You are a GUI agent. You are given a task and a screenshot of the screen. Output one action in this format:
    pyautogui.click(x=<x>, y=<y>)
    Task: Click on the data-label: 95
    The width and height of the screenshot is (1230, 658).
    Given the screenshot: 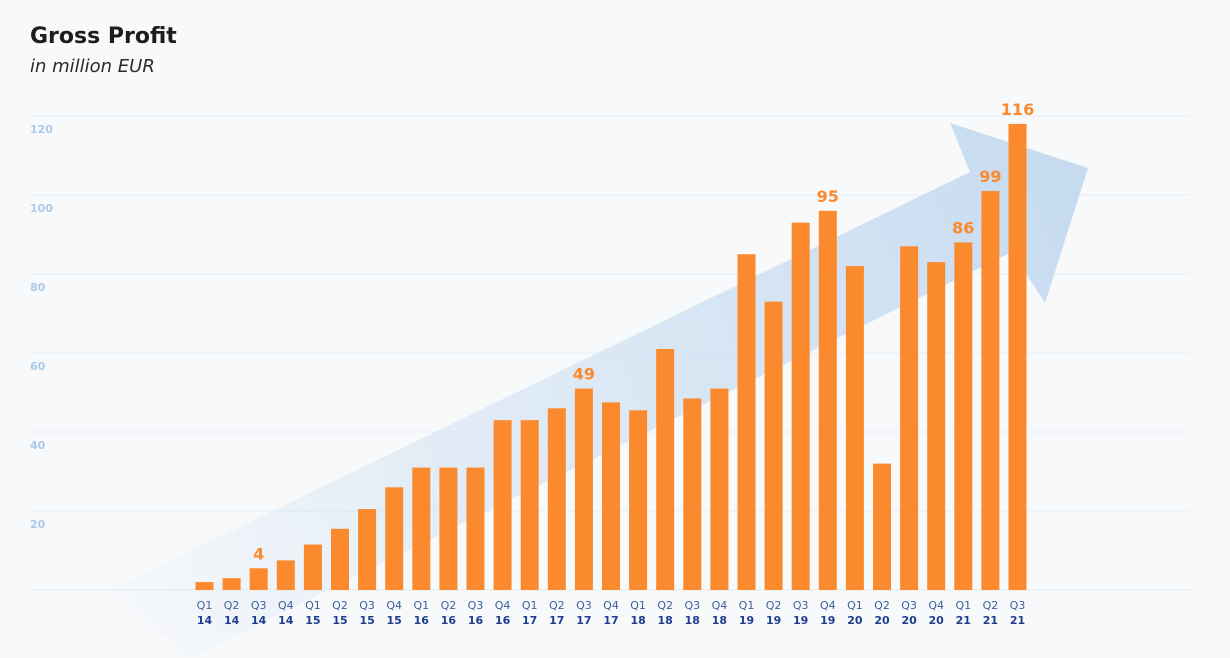 What is the action you would take?
    pyautogui.click(x=828, y=196)
    